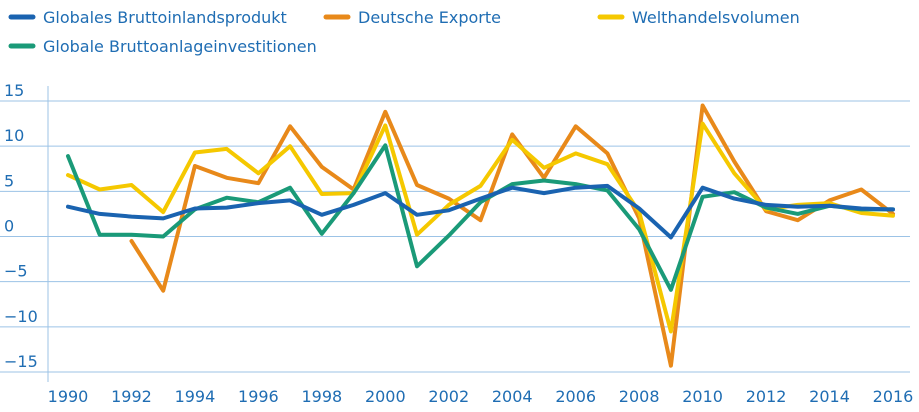 The image size is (919, 412). What do you see at coordinates (893, 396) in the screenshot?
I see `x-tick-label: 2016` at bounding box center [893, 396].